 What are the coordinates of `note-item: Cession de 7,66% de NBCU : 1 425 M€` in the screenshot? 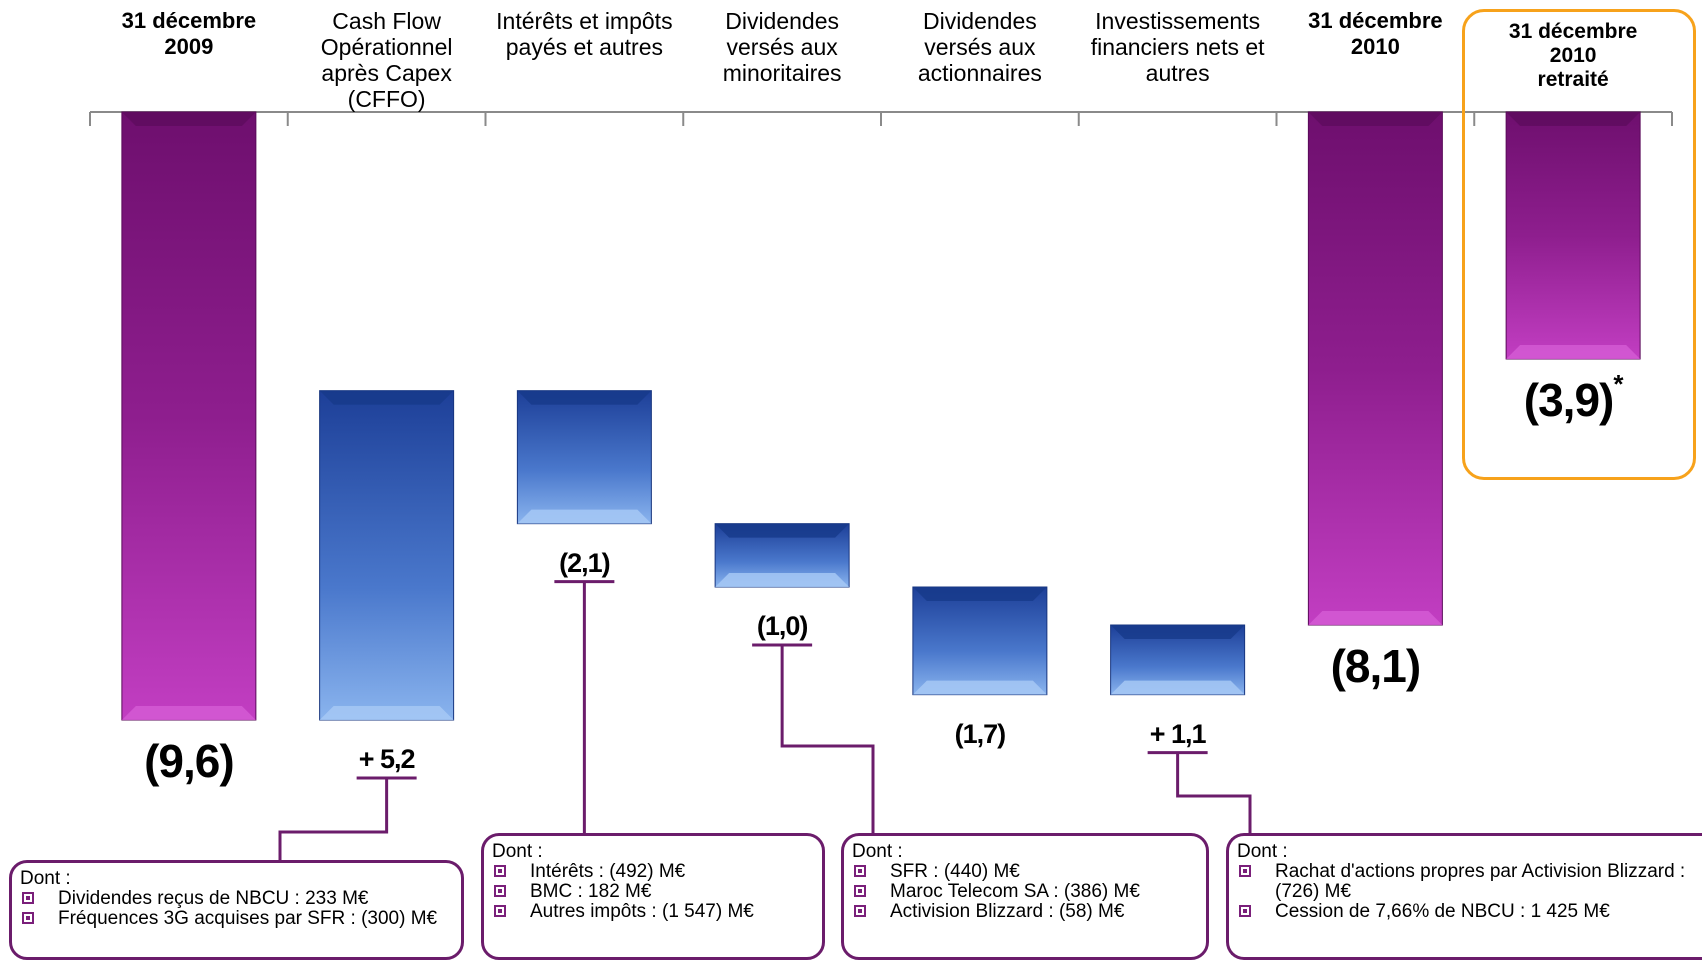 It's located at (1465, 912).